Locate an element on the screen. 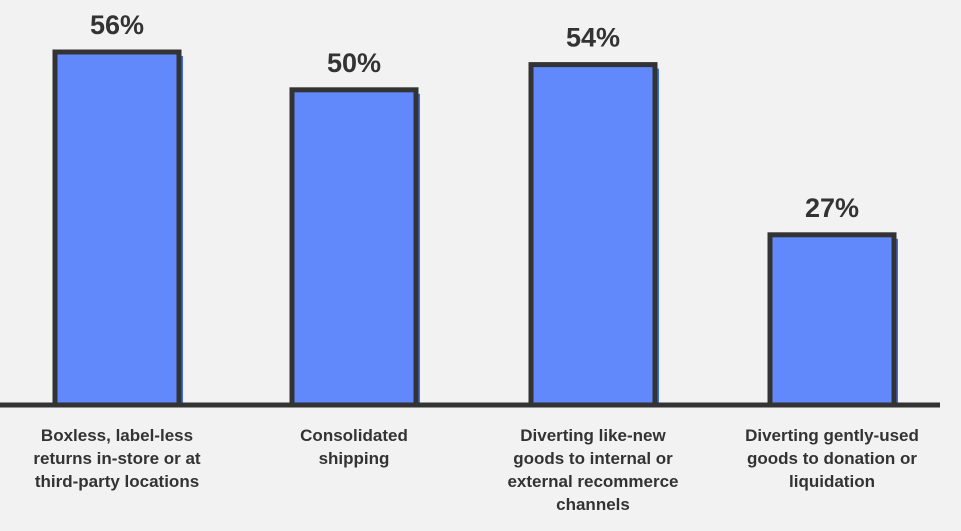 The width and height of the screenshot is (961, 531). bar-value-label: 56% is located at coordinates (117, 25).